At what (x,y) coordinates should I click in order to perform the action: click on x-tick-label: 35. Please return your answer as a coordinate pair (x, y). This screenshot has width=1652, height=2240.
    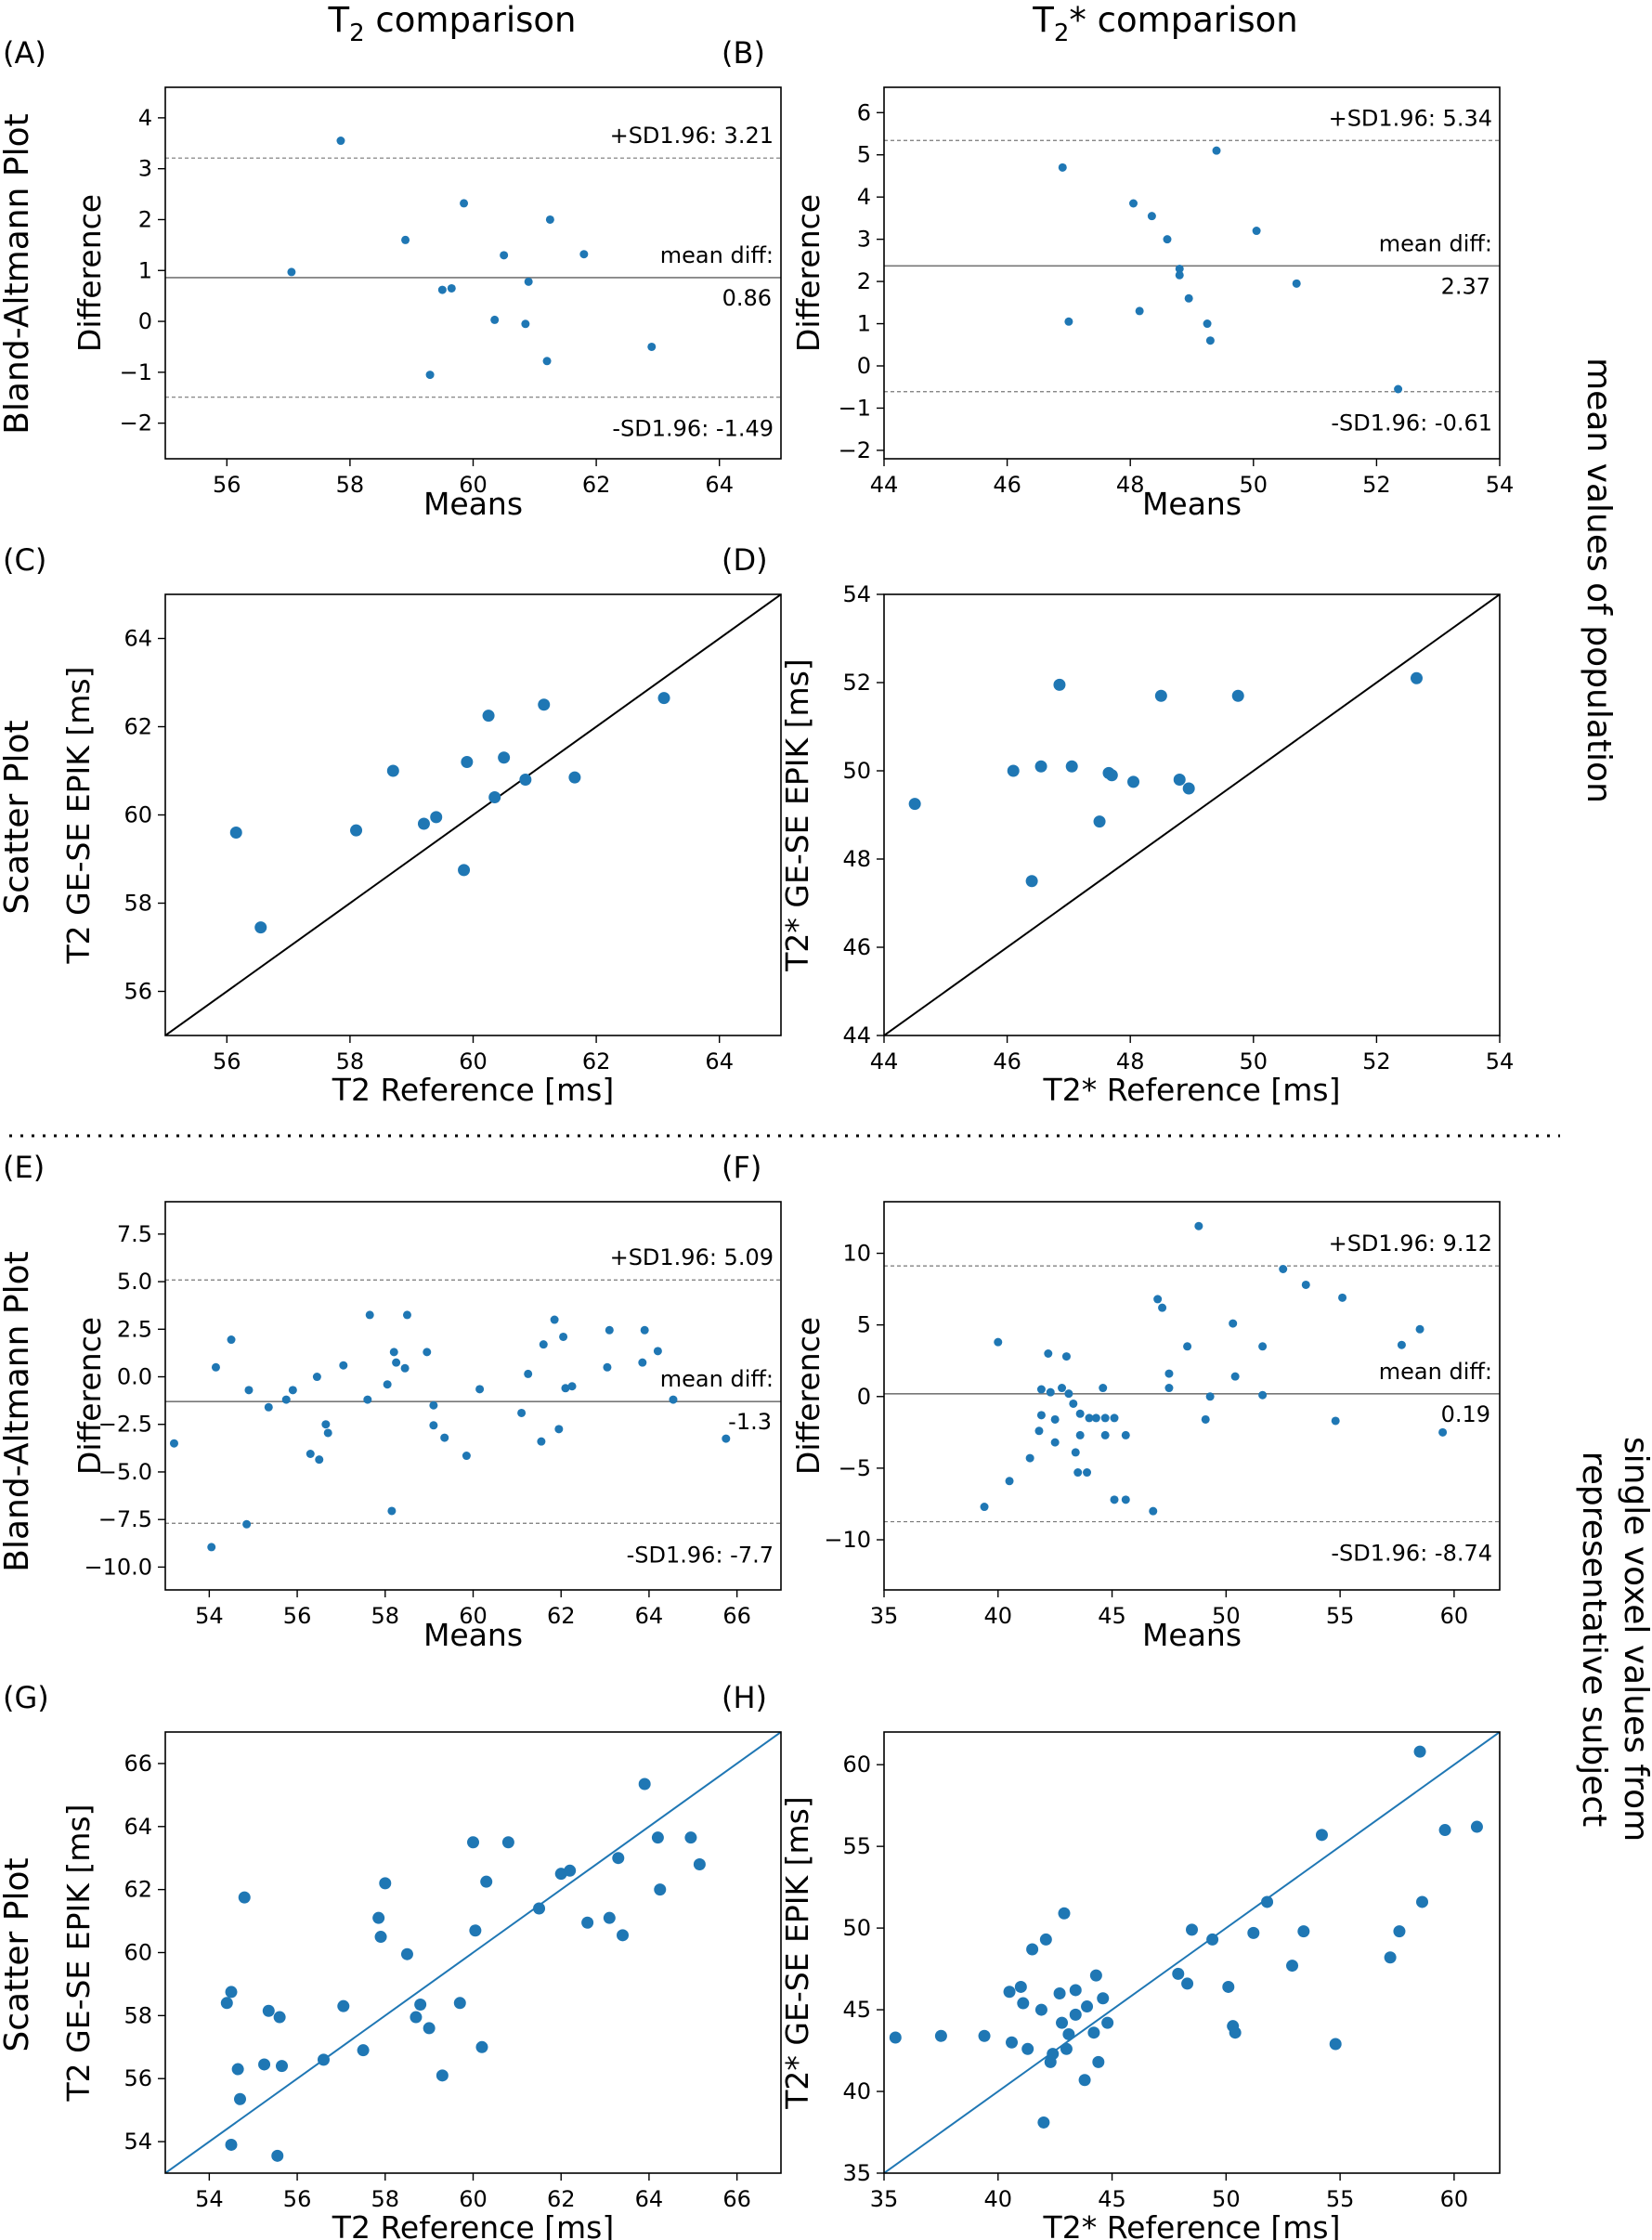
    Looking at the image, I should click on (885, 1616).